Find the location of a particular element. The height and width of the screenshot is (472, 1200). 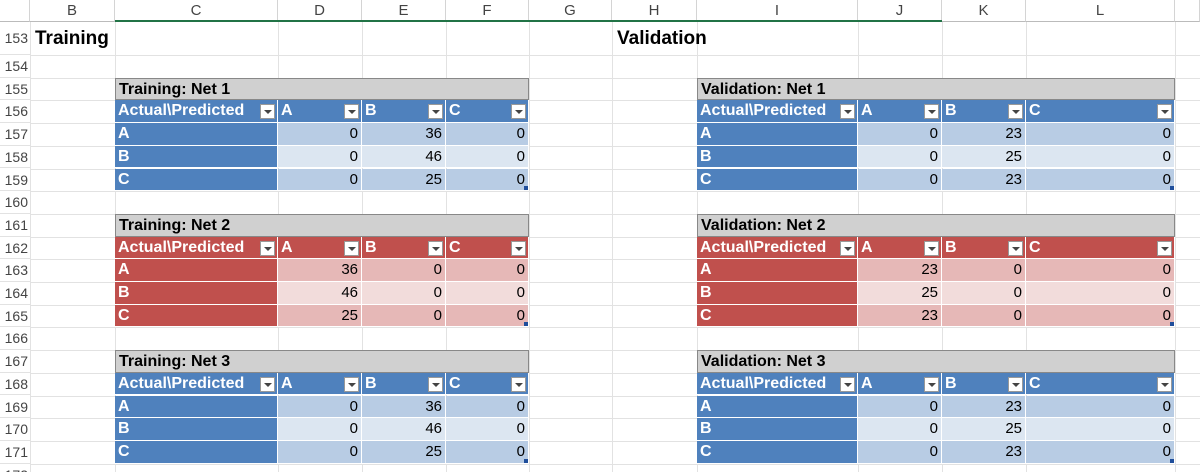

column-header: G is located at coordinates (570, 11).